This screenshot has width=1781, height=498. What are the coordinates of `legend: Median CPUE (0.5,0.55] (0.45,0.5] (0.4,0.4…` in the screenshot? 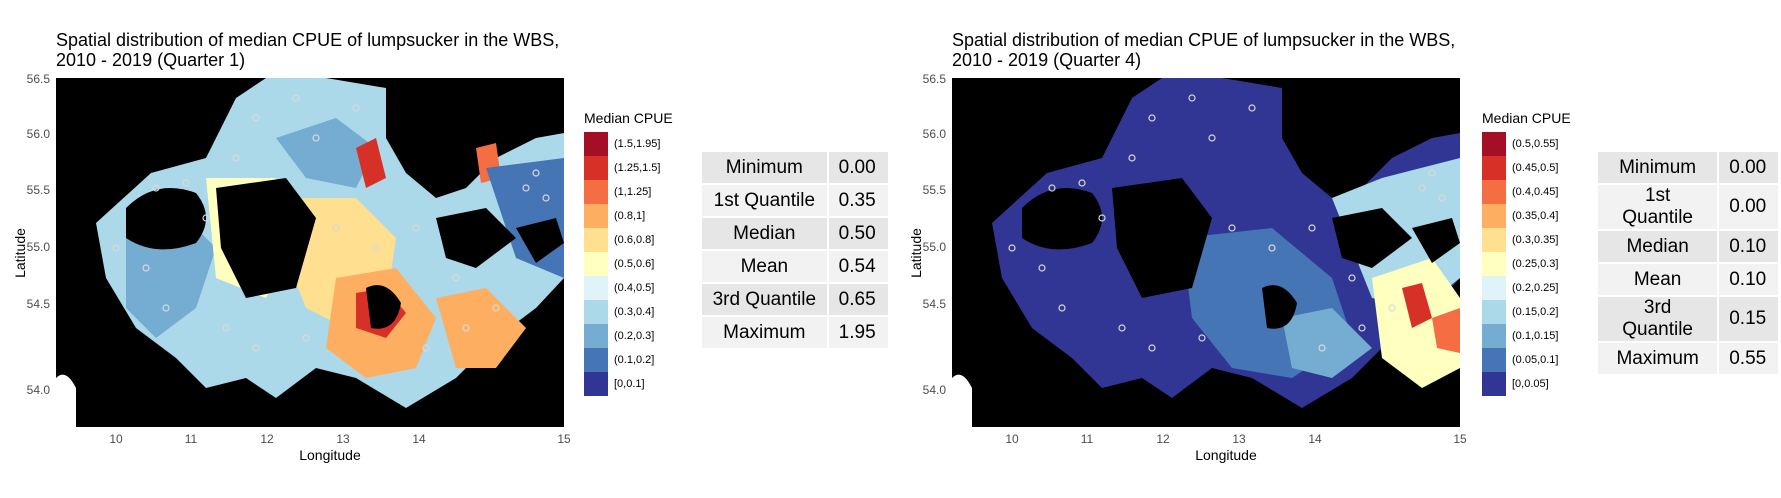 It's located at (1526, 253).